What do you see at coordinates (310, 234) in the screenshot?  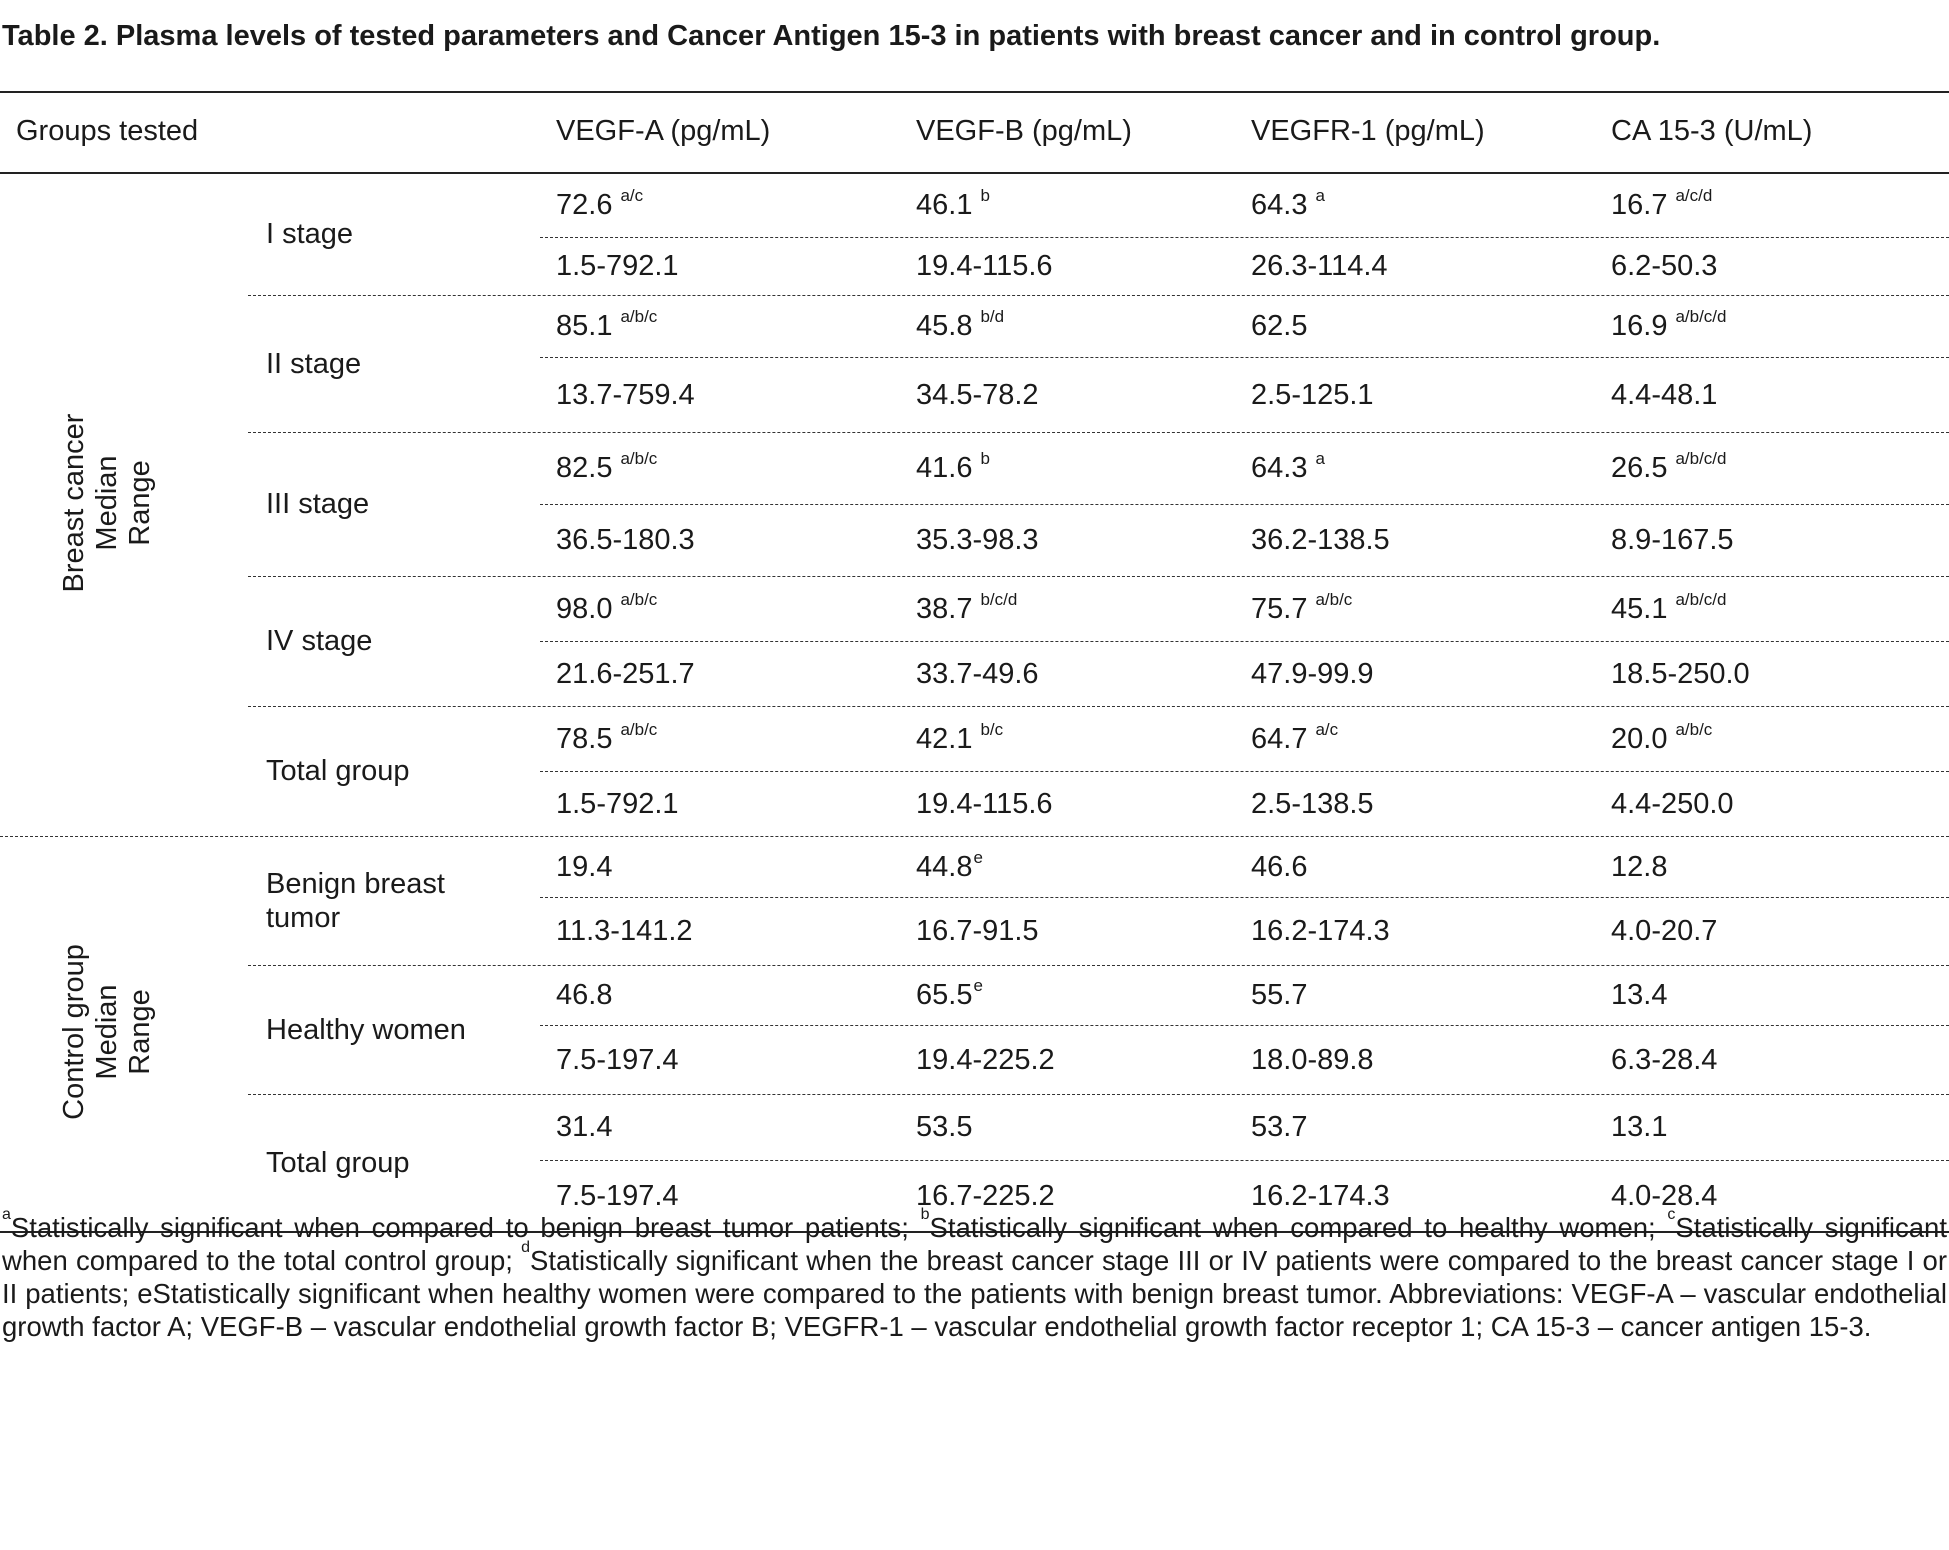 I see `row-label: I stage` at bounding box center [310, 234].